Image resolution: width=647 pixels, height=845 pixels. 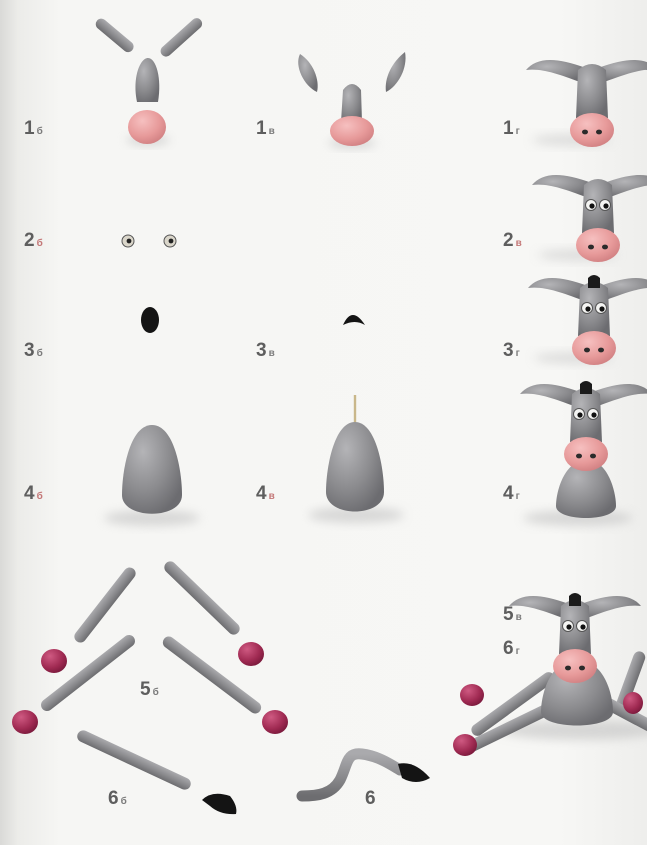 I want to click on step-5v-6g-final-donkey, so click(x=550, y=674).